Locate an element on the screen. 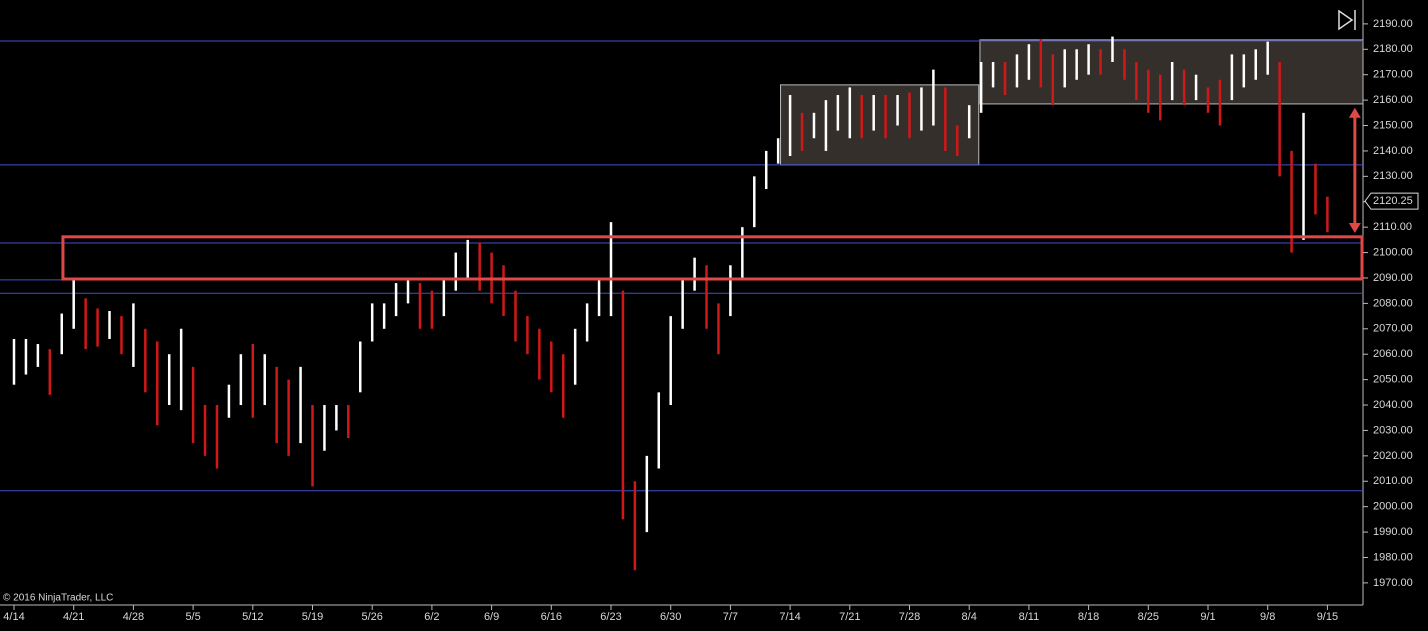  y-tick-label: 2160.00 is located at coordinates (1393, 100).